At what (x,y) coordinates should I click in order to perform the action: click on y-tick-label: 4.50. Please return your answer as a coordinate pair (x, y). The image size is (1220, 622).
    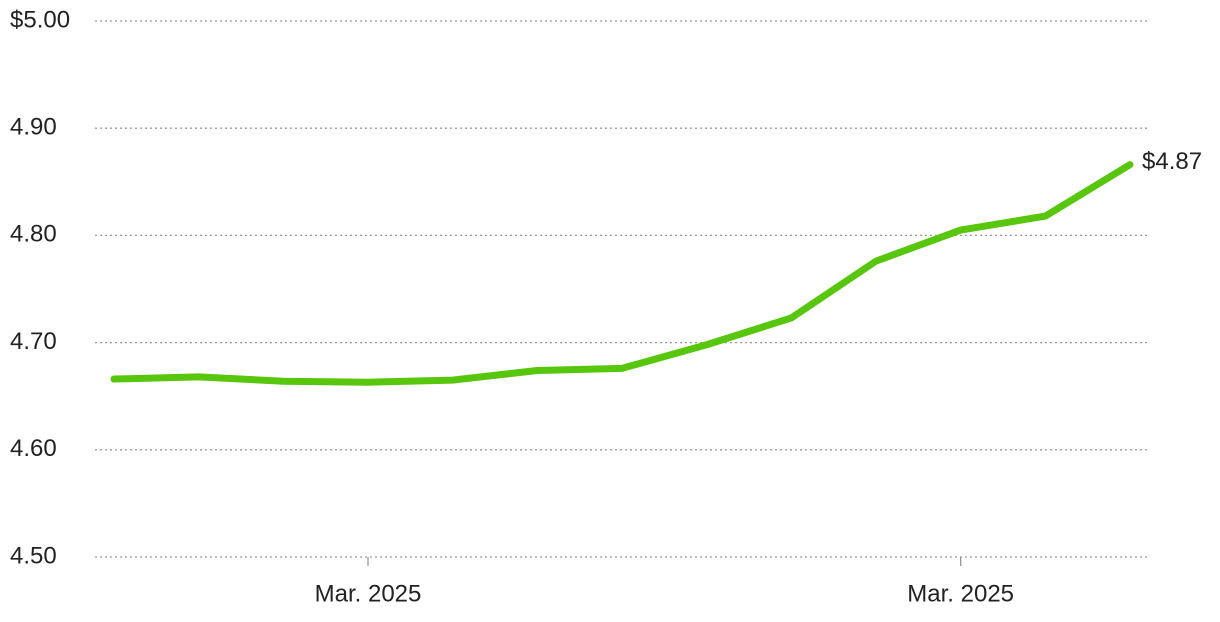
    Looking at the image, I should click on (33, 555).